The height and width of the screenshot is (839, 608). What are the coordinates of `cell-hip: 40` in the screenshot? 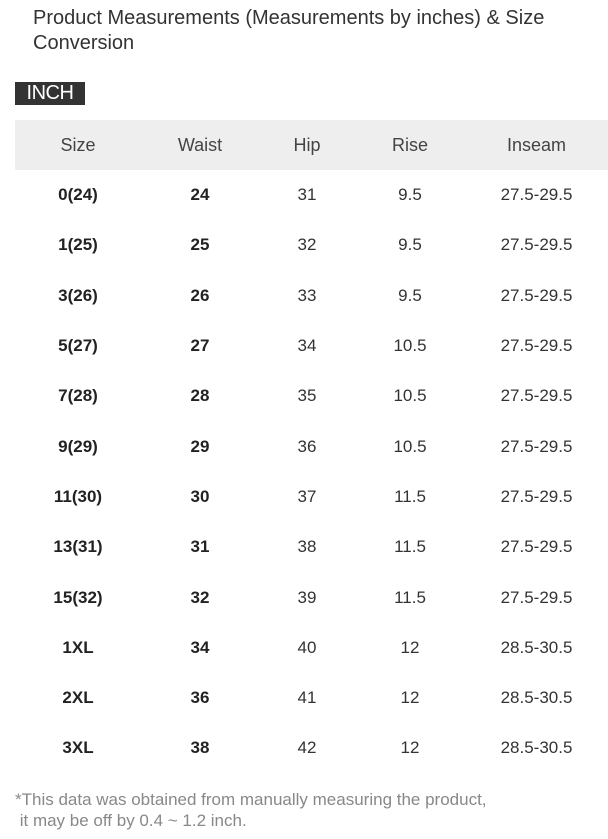 It's located at (307, 647).